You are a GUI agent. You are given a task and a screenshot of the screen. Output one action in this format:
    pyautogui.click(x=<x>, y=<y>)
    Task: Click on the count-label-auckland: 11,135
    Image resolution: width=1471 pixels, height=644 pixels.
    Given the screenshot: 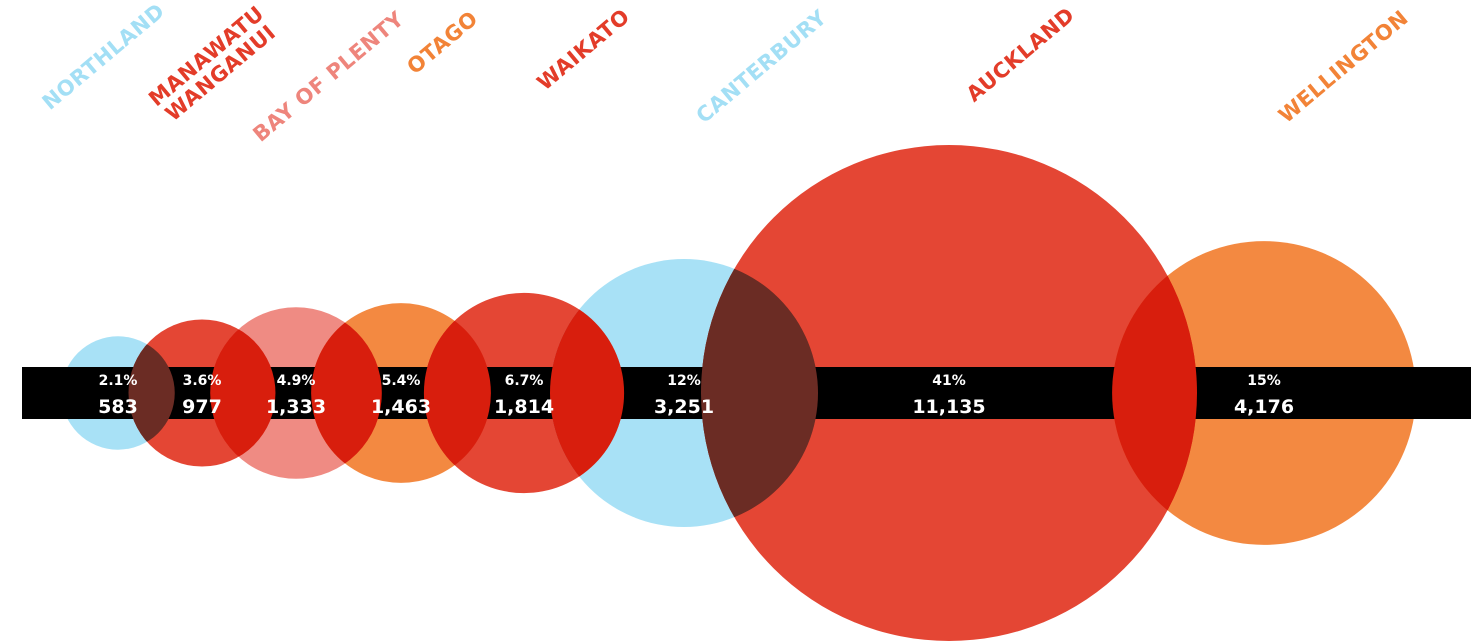 What is the action you would take?
    pyautogui.click(x=948, y=407)
    